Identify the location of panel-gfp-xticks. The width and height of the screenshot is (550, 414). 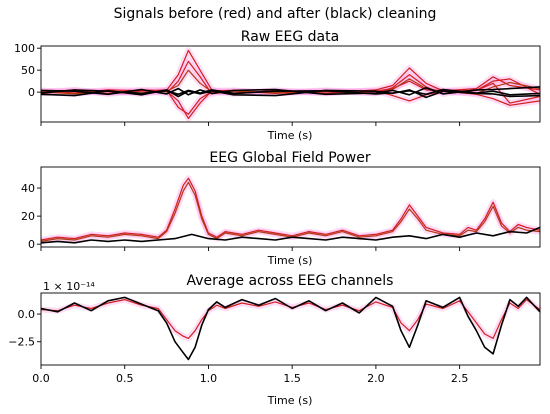
(250, 249).